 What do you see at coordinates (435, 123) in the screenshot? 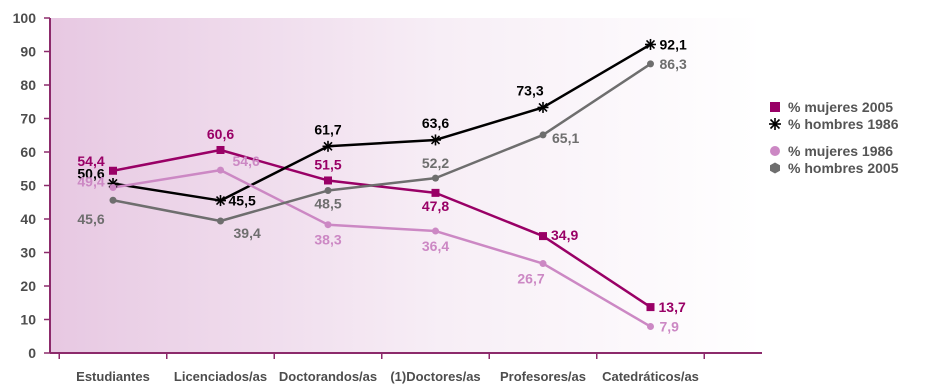
I see `data-label: 63,6` at bounding box center [435, 123].